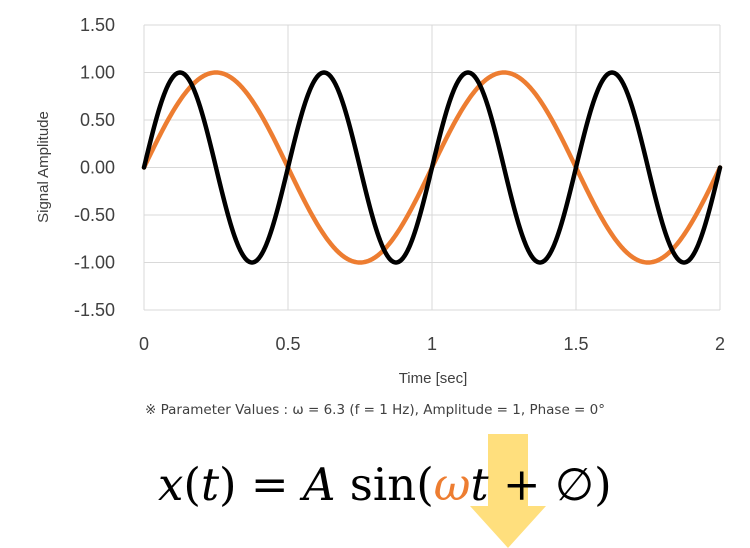 Image resolution: width=750 pixels, height=548 pixels. I want to click on x-tick-label: 1, so click(432, 344).